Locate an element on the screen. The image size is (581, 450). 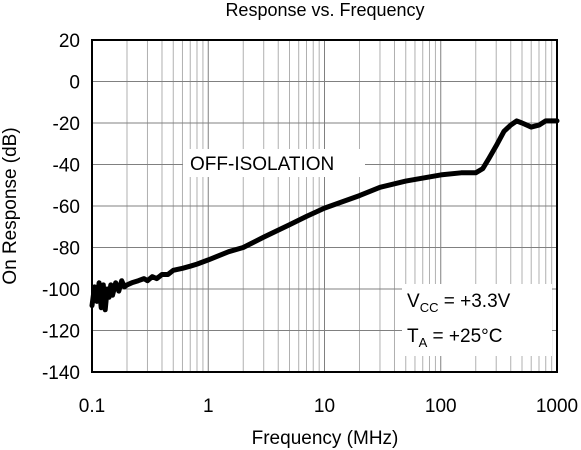
y-tick-label: -20 is located at coordinates (66, 124).